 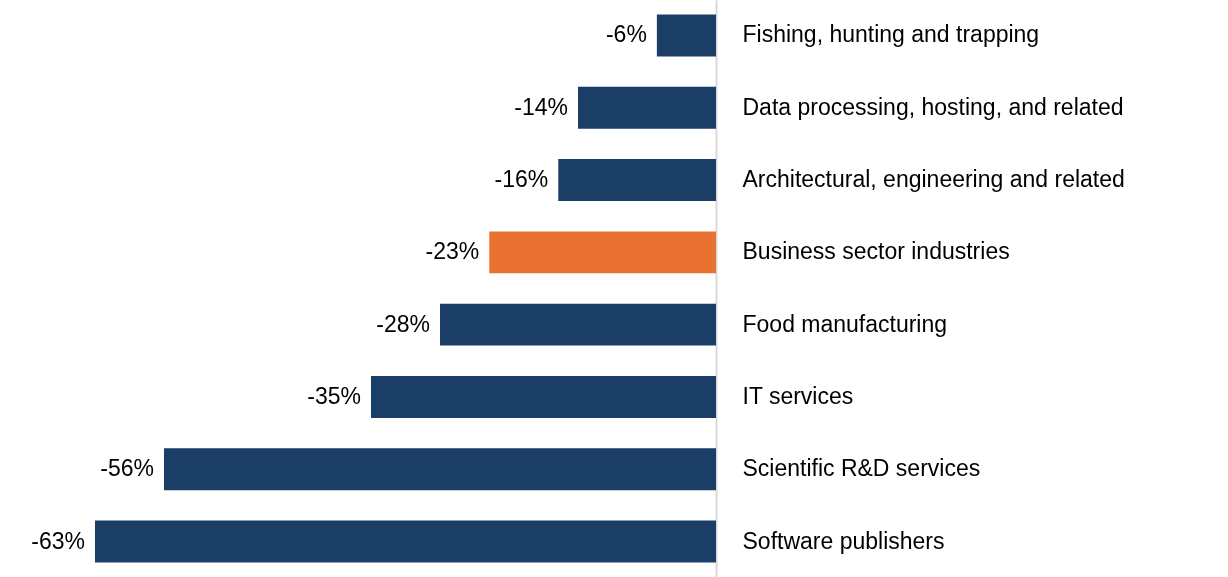 I want to click on y-tick-label: Software publishers, so click(x=843, y=540).